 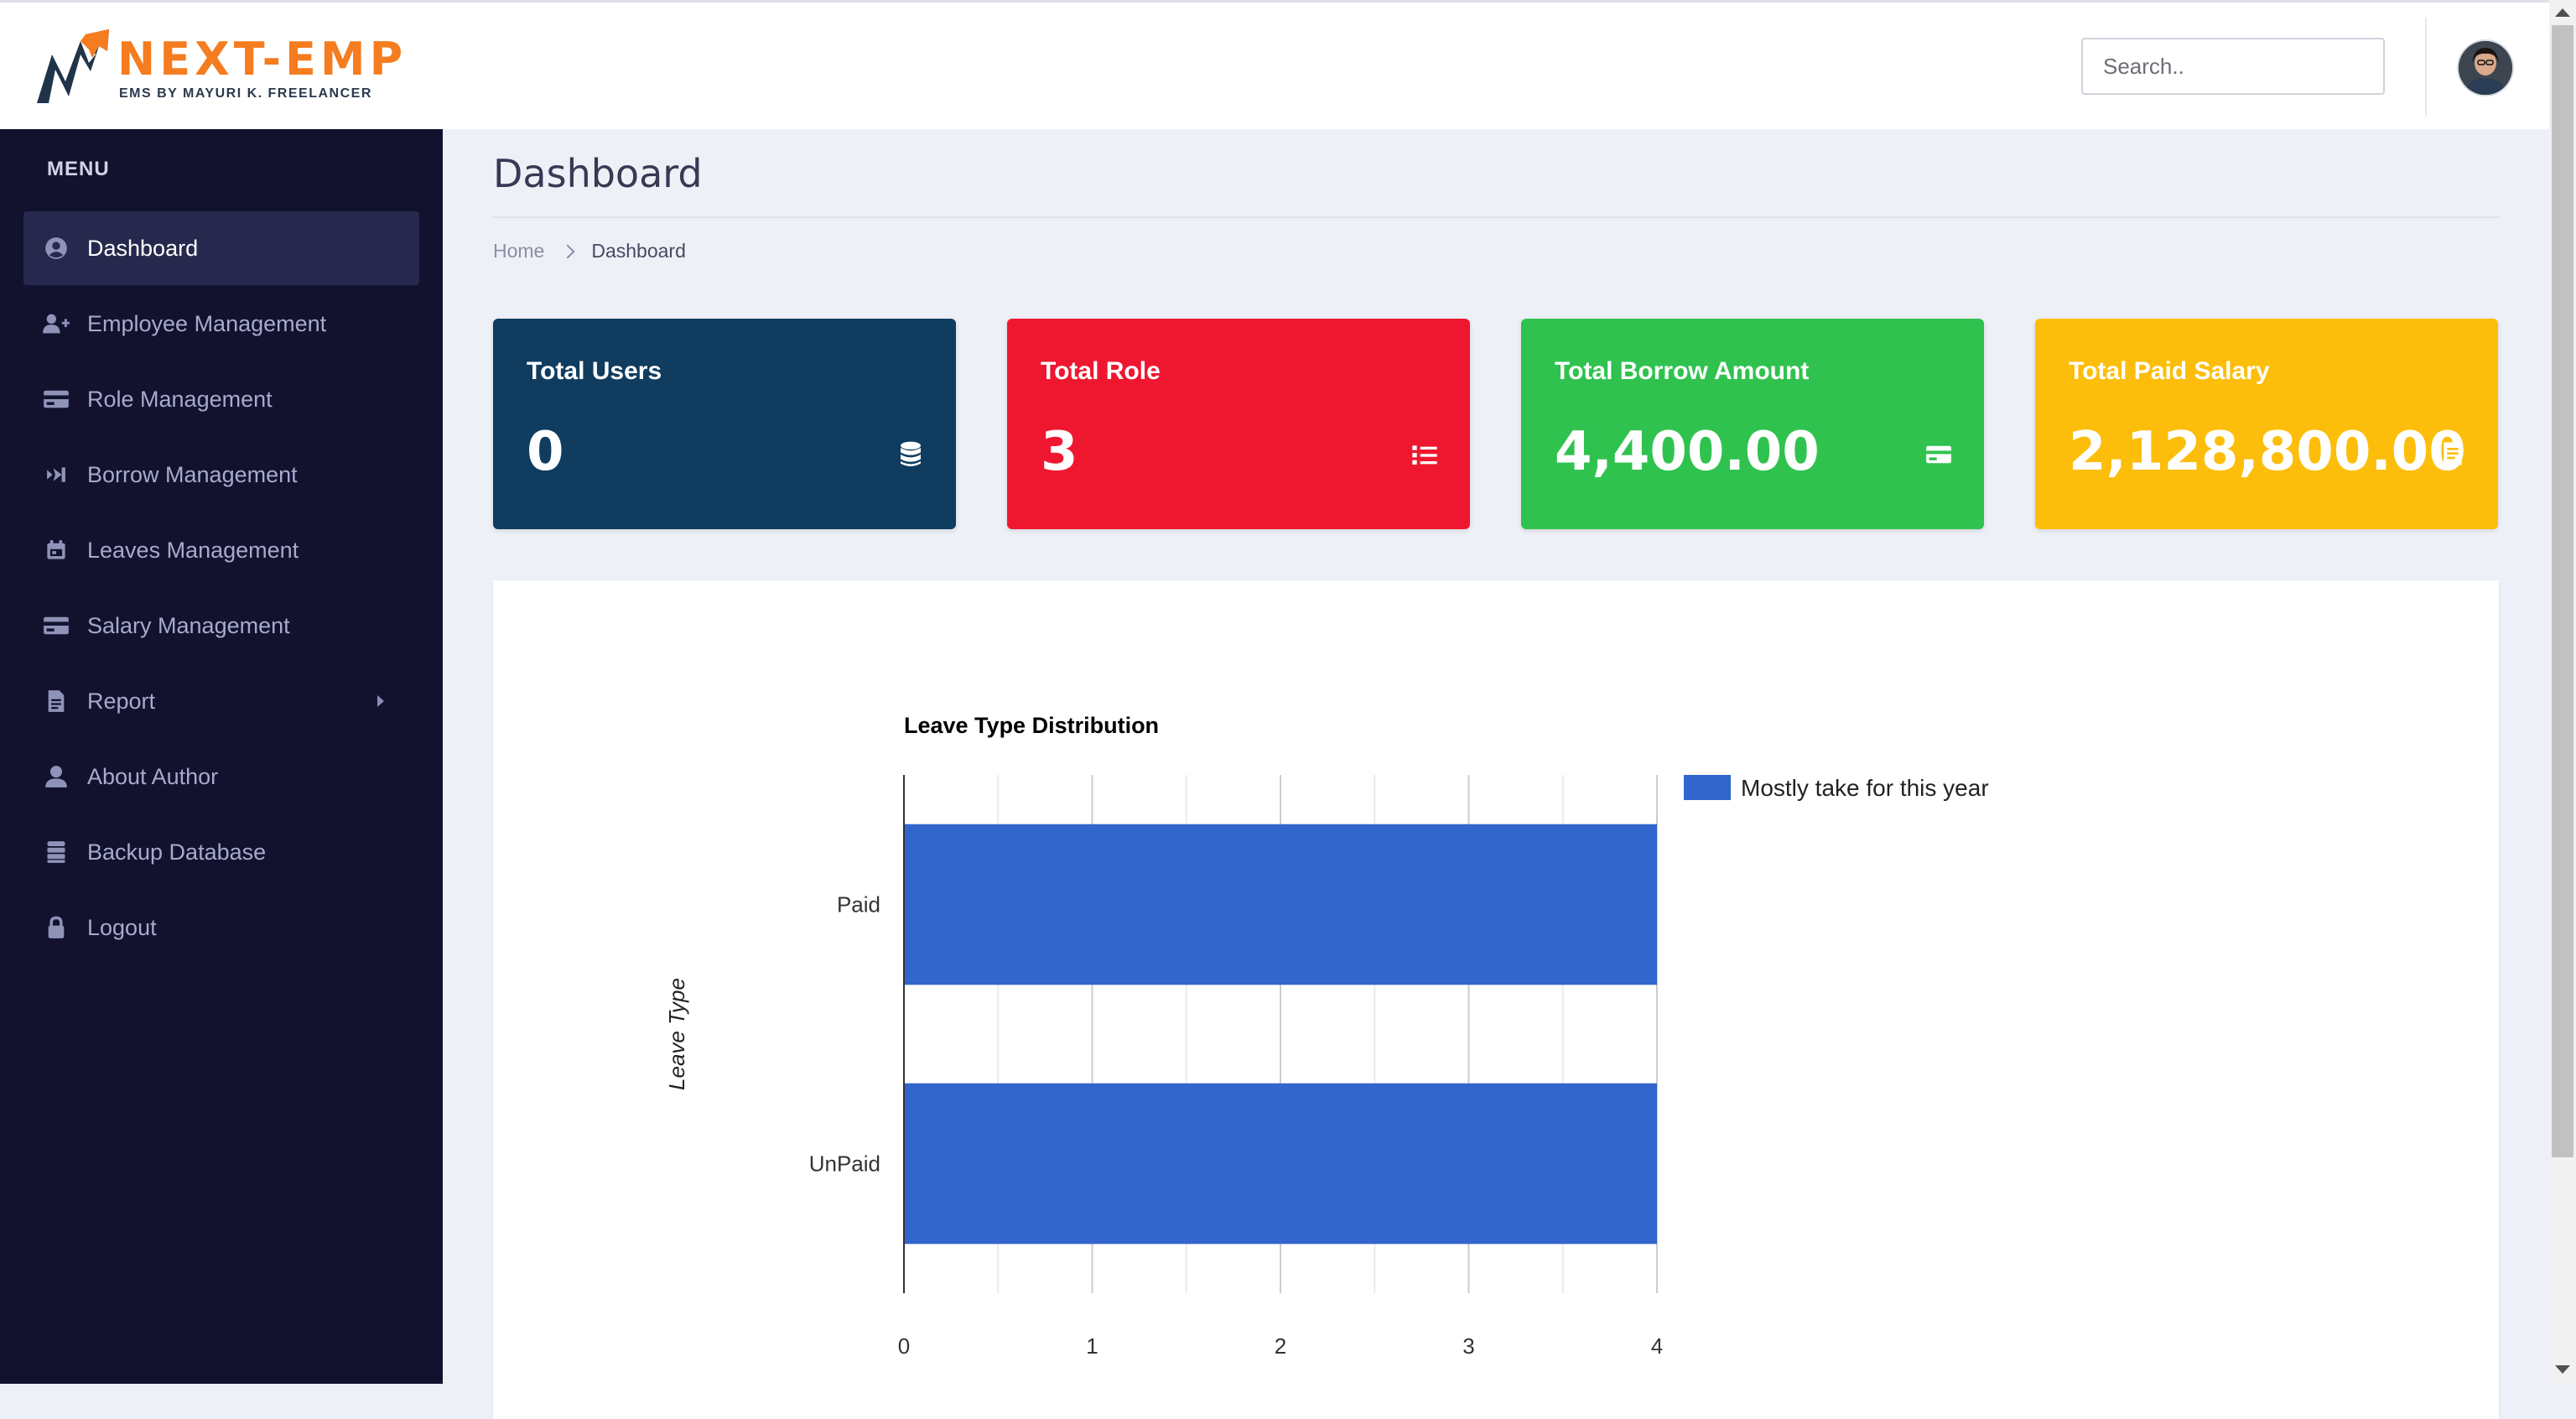 I want to click on sidebar-item-label: Logout, so click(x=122, y=927).